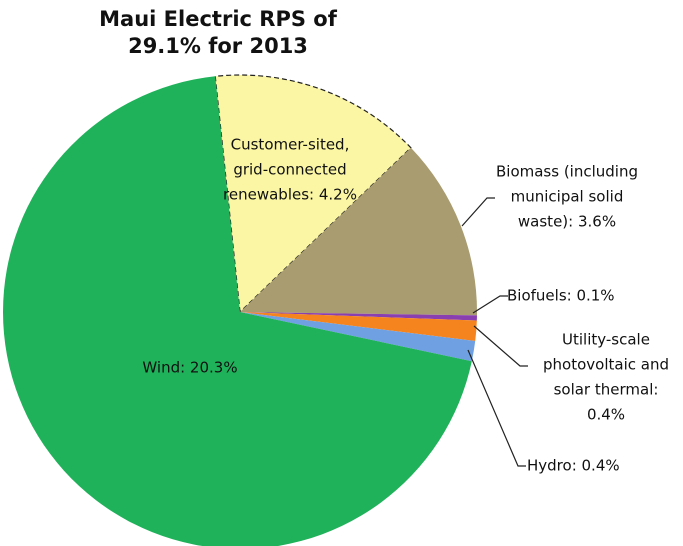  I want to click on slice-label: solar thermal:, so click(606, 390).